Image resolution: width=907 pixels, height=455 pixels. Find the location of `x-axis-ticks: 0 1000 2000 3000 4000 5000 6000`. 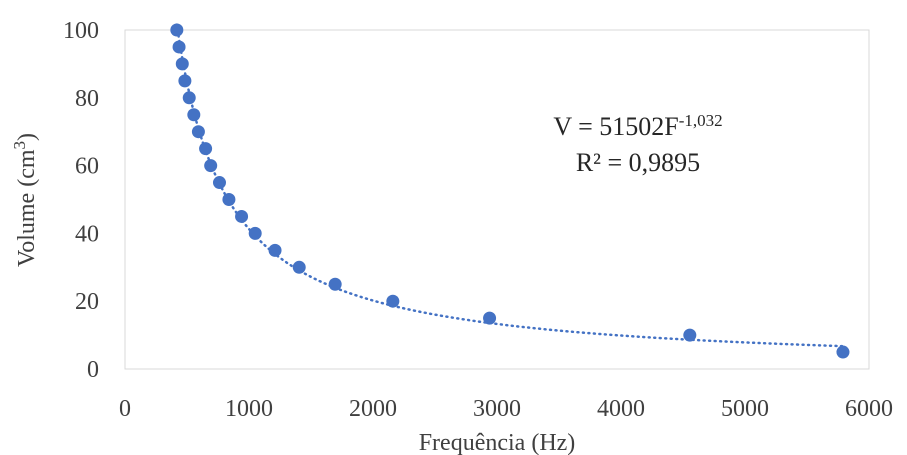

x-axis-ticks: 0 1000 2000 3000 4000 5000 6000 is located at coordinates (506, 409).